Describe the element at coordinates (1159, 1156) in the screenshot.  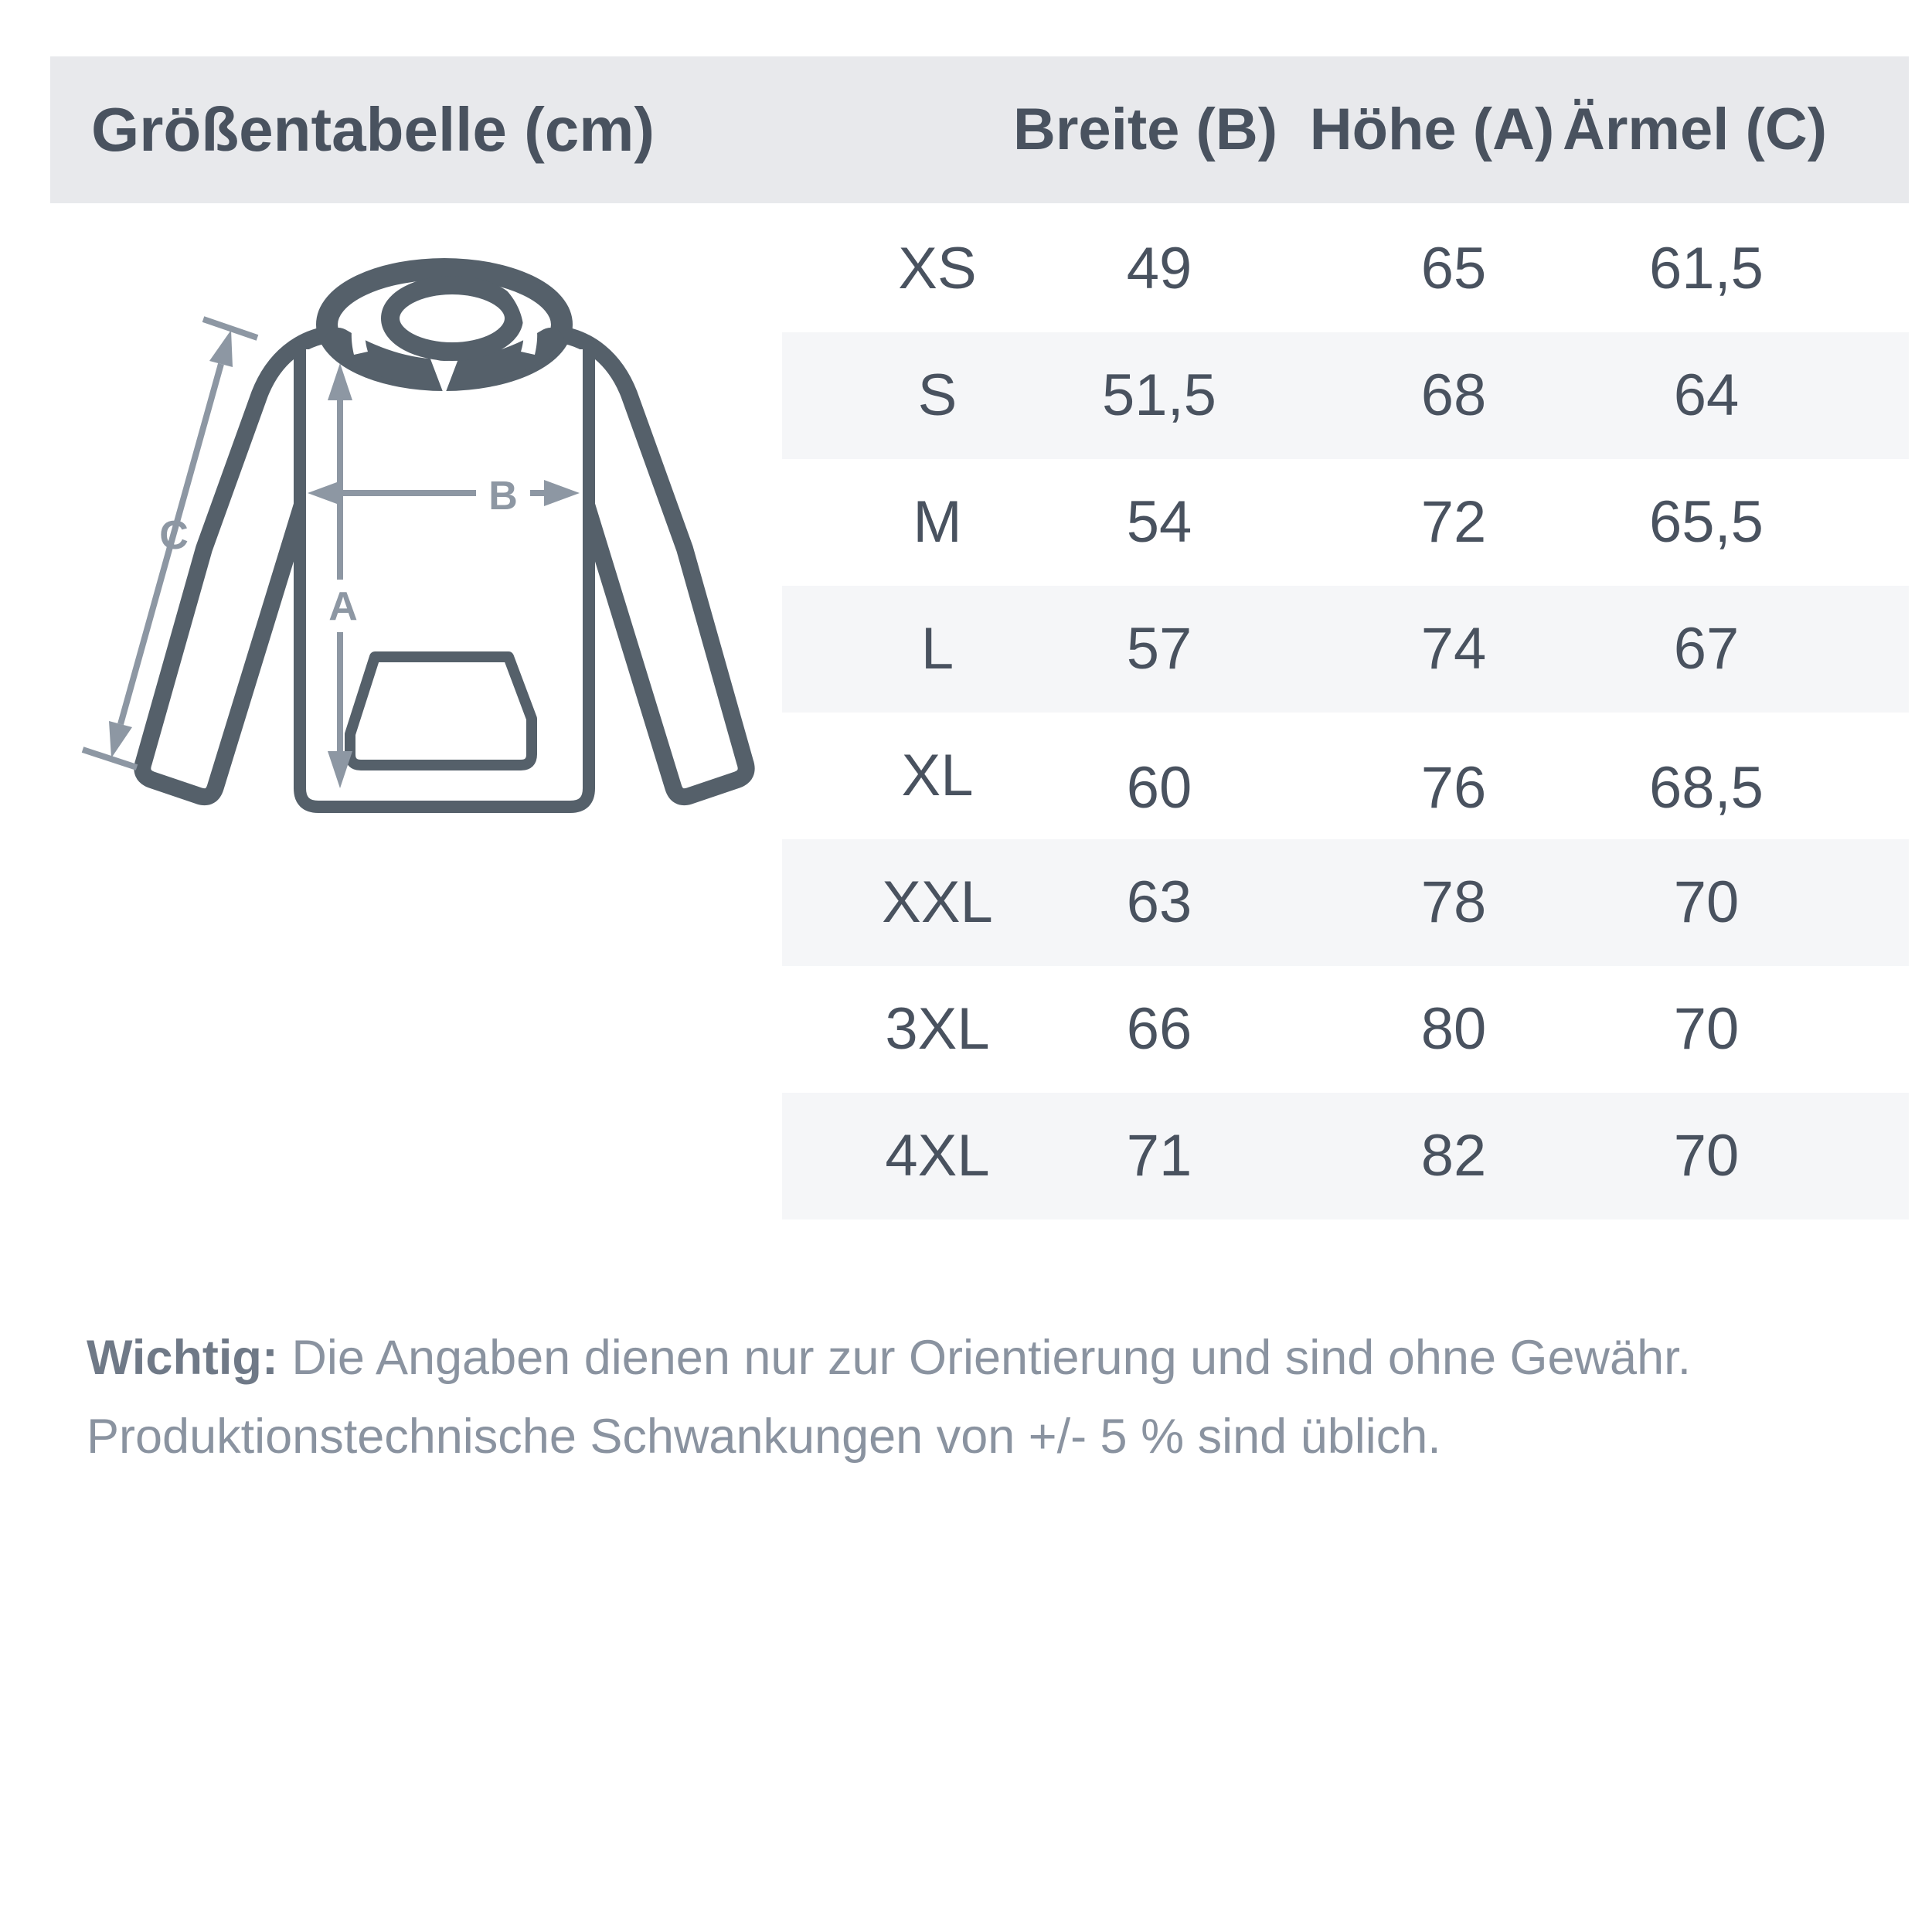
I see `breite-value: 71` at that location.